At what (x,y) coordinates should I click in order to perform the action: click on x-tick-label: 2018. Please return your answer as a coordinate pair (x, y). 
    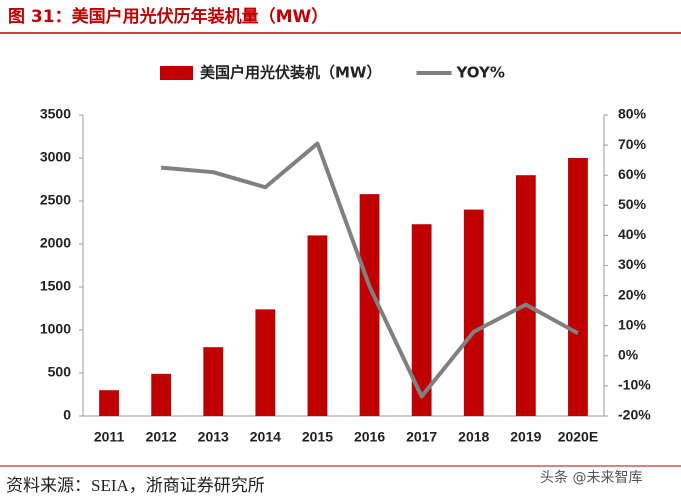
    Looking at the image, I should click on (473, 437).